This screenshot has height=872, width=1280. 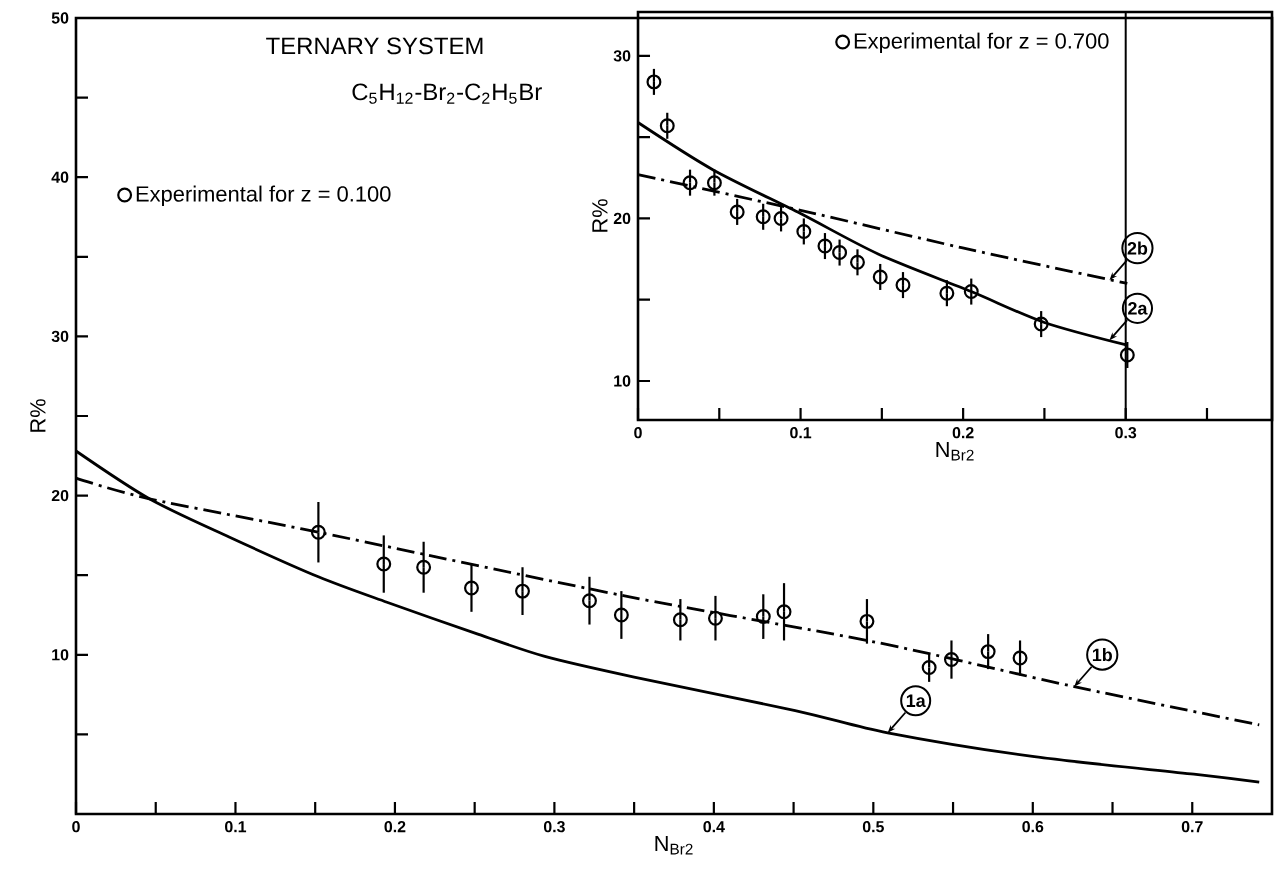 I want to click on x-tick-label: 0.5, so click(x=873, y=827).